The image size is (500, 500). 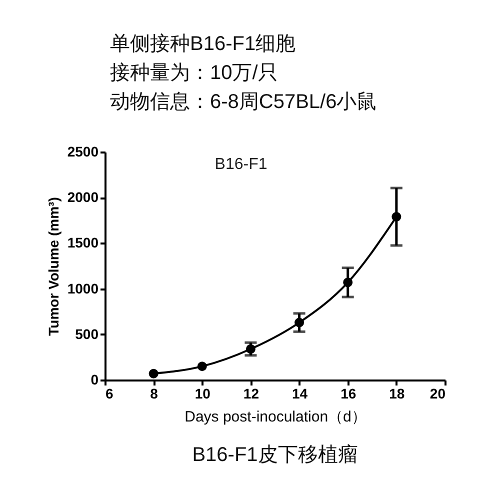 What do you see at coordinates (251, 394) in the screenshot?
I see `x-tick-label: 12` at bounding box center [251, 394].